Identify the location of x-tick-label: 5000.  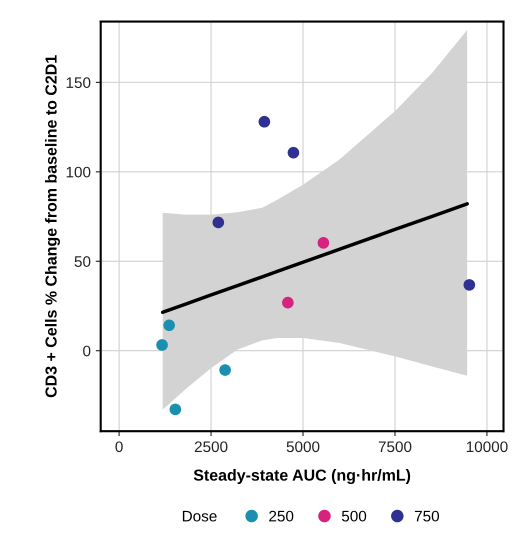
(303, 446).